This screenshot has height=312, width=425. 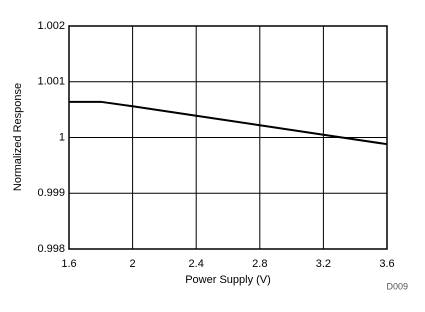 What do you see at coordinates (196, 264) in the screenshot?
I see `x-tick-label: 2.4` at bounding box center [196, 264].